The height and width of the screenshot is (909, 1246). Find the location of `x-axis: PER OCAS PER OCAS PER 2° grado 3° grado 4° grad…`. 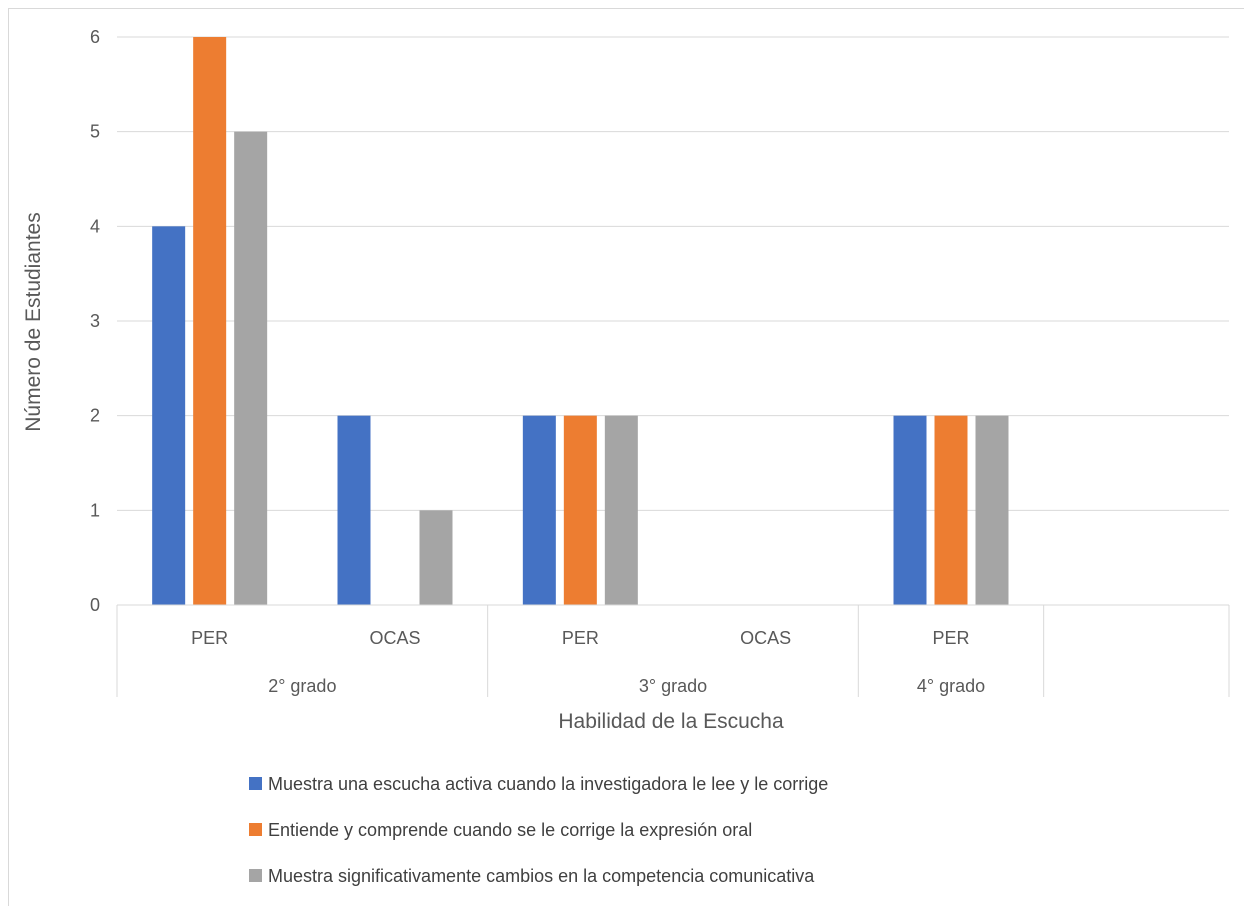

x-axis: PER OCAS PER OCAS PER 2° grado 3° grado 4° grad… is located at coordinates (673, 651).